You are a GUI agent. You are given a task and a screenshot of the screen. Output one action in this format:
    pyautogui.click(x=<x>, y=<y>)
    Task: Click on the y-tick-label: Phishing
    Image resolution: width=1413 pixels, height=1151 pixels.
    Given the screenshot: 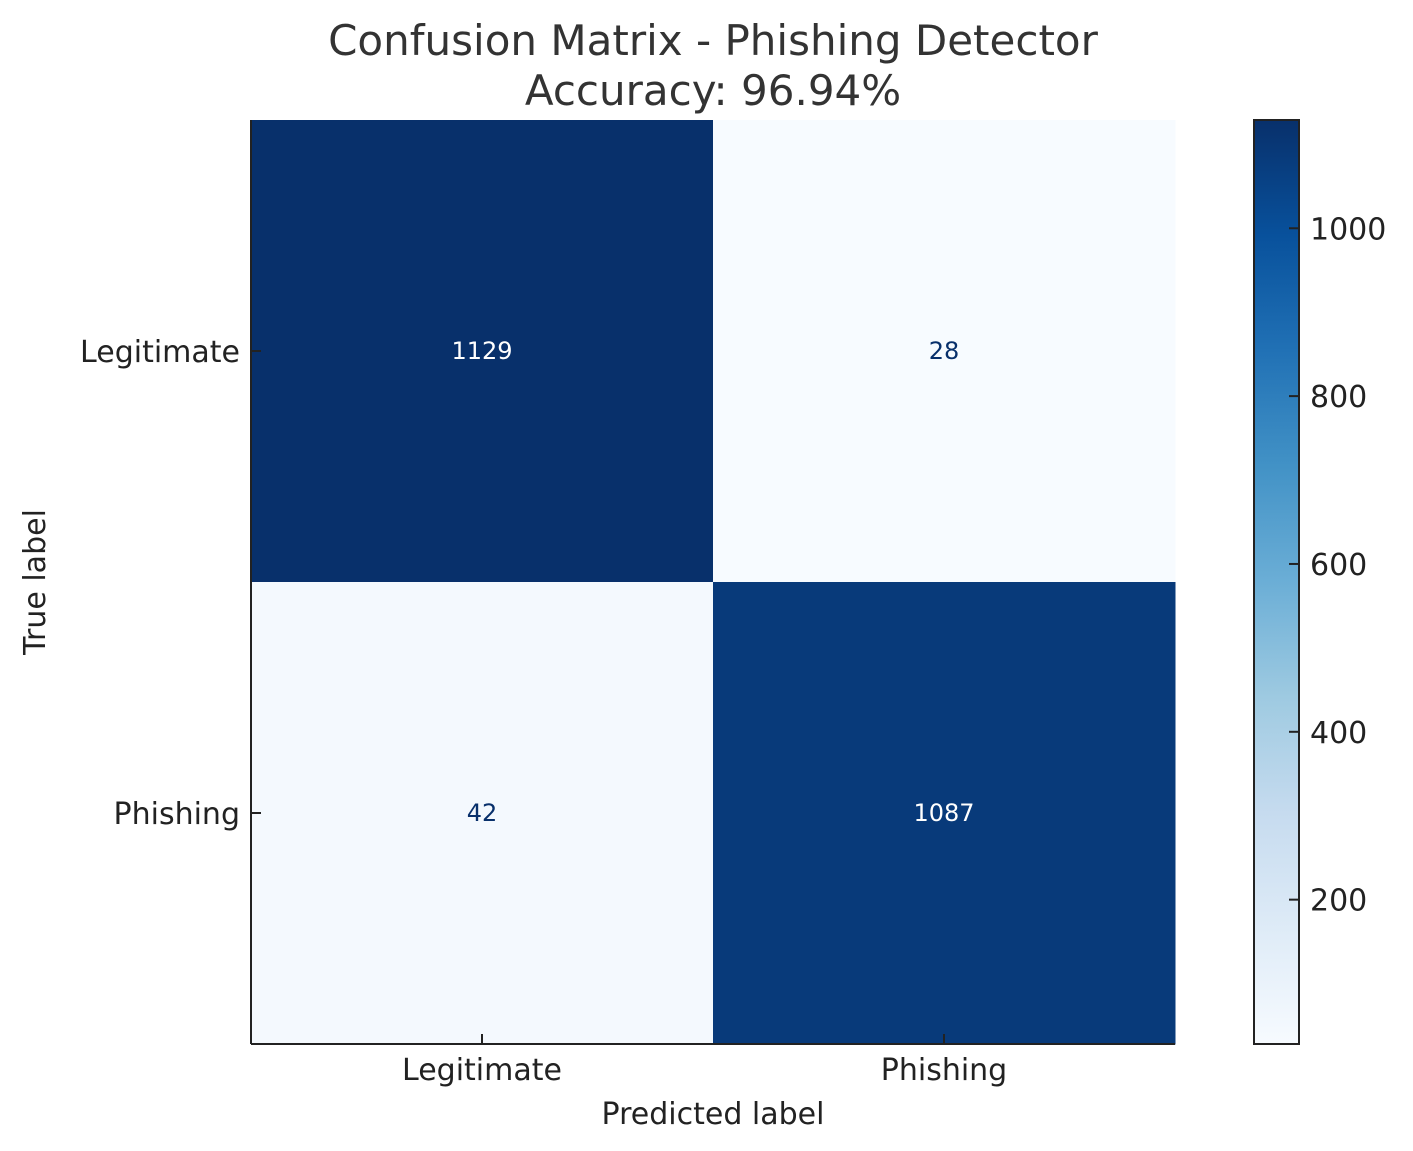 What is the action you would take?
    pyautogui.click(x=177, y=814)
    